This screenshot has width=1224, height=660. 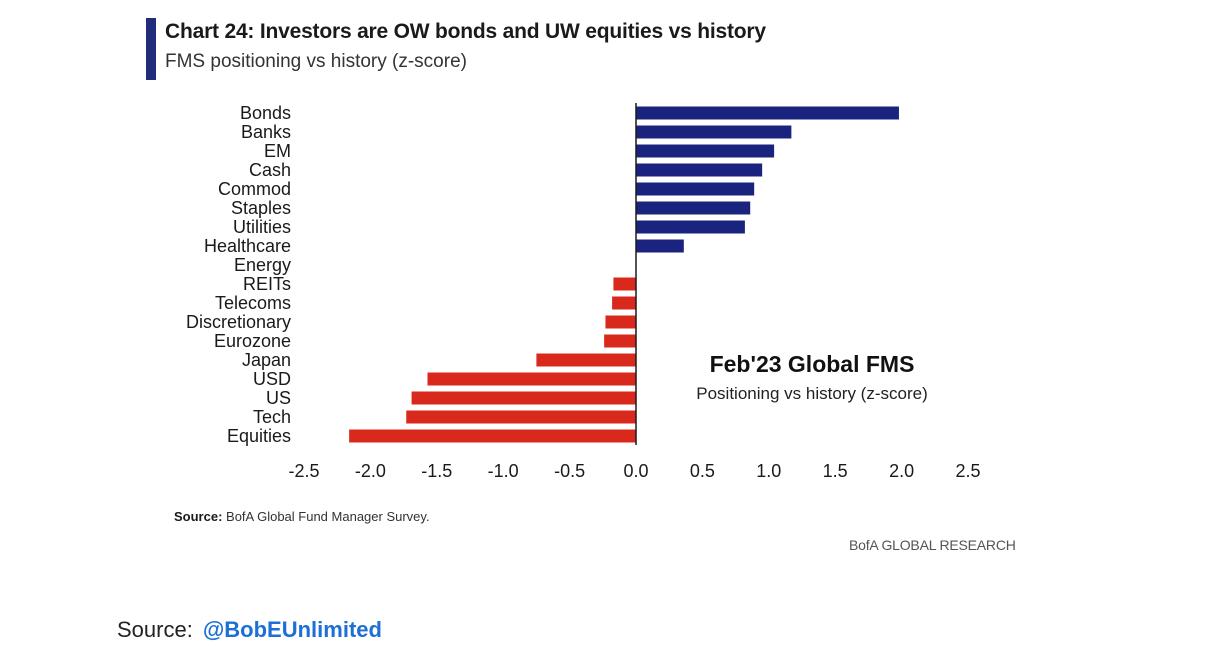 I want to click on category-label: REITs, so click(x=267, y=284).